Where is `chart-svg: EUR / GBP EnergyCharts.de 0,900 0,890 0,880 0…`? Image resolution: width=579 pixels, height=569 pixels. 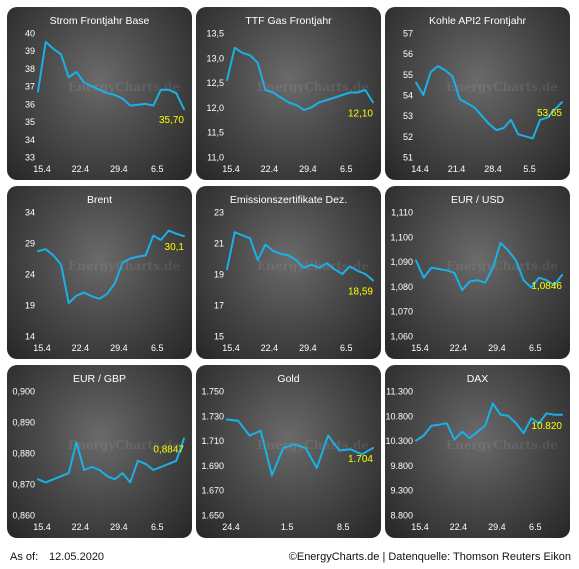
chart-svg: EUR / GBP EnergyCharts.de 0,900 0,890 0,880 0… is located at coordinates (98, 452).